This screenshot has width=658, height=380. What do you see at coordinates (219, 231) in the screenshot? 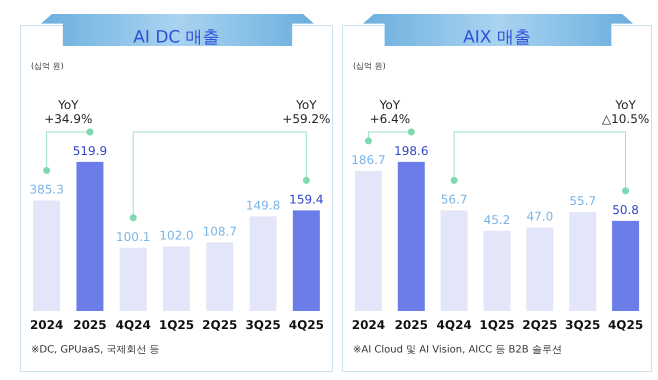
I see `data-label: 108.7` at bounding box center [219, 231].